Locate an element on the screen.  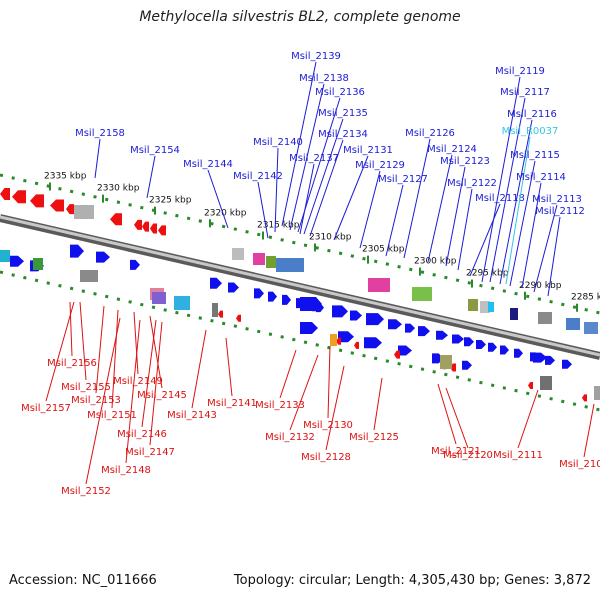
forward-gene-label: Msil_R0037 is located at coordinates (530, 131).